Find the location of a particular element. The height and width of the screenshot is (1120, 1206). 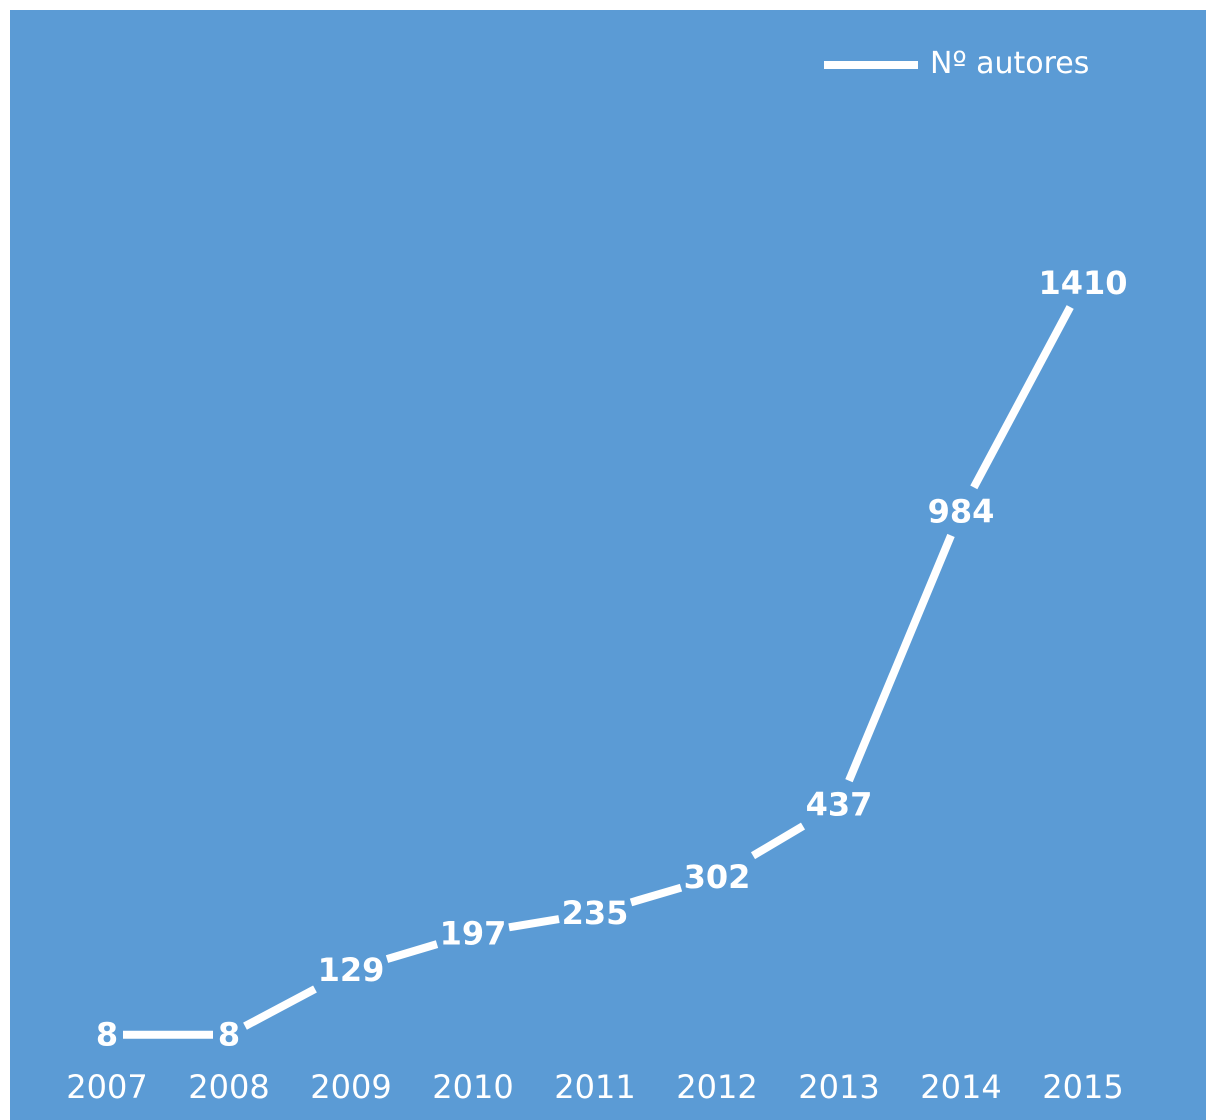

x-tick-label: 2009 is located at coordinates (350, 1087).